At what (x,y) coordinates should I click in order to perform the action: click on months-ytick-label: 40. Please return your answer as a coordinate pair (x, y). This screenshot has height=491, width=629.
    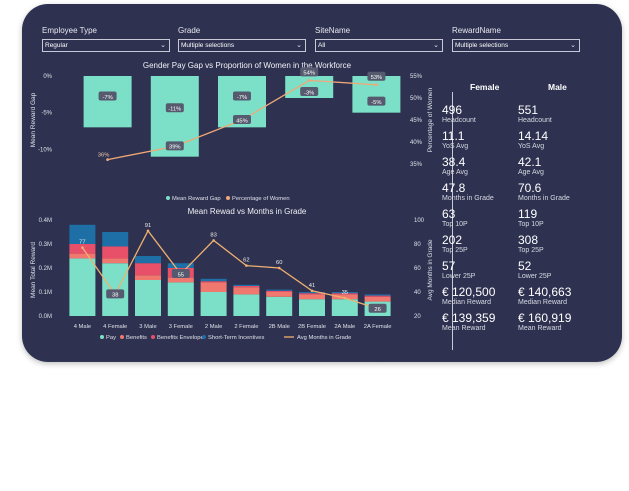
    Looking at the image, I should click on (417, 293).